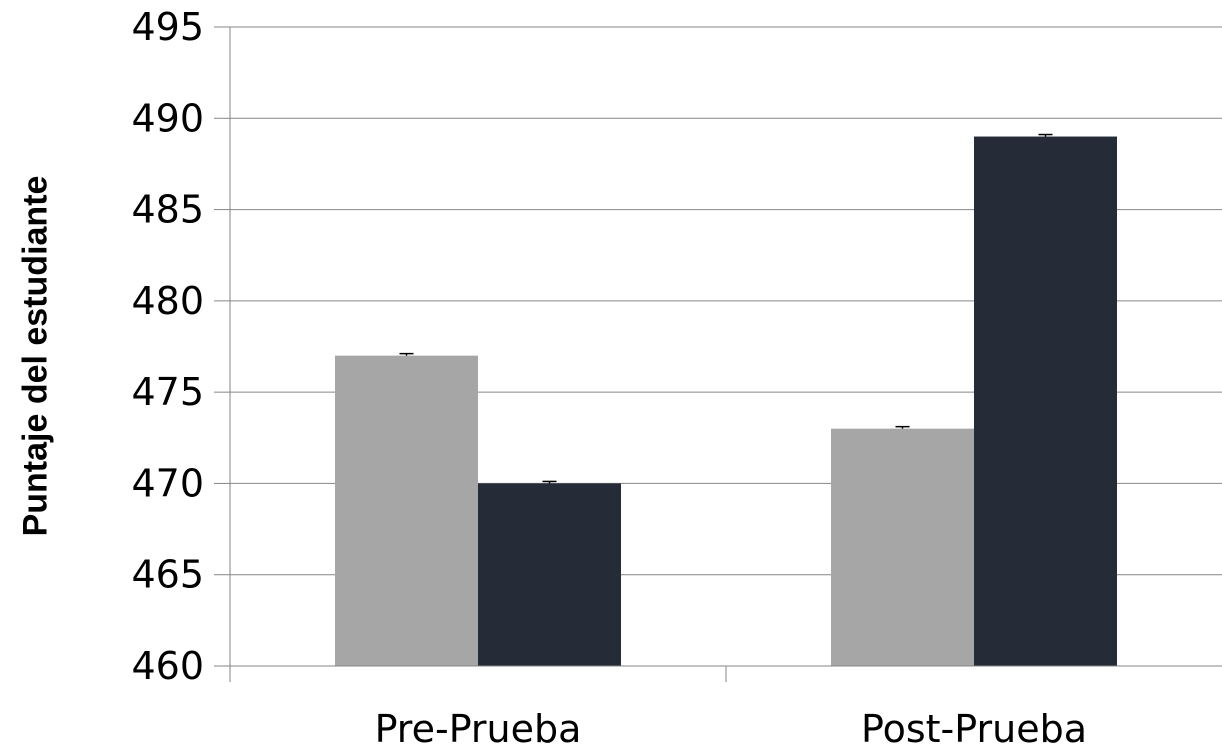 The height and width of the screenshot is (751, 1222). I want to click on y-tick-label: 460, so click(167, 666).